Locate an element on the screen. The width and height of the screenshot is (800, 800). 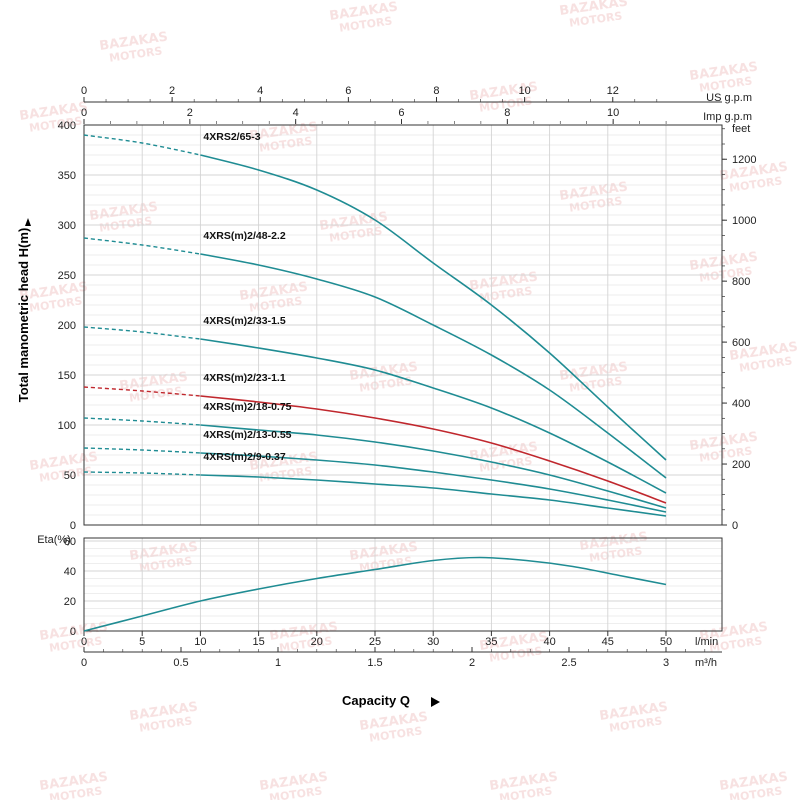
m3h-tick-label: 0.5 is located at coordinates (180, 663).